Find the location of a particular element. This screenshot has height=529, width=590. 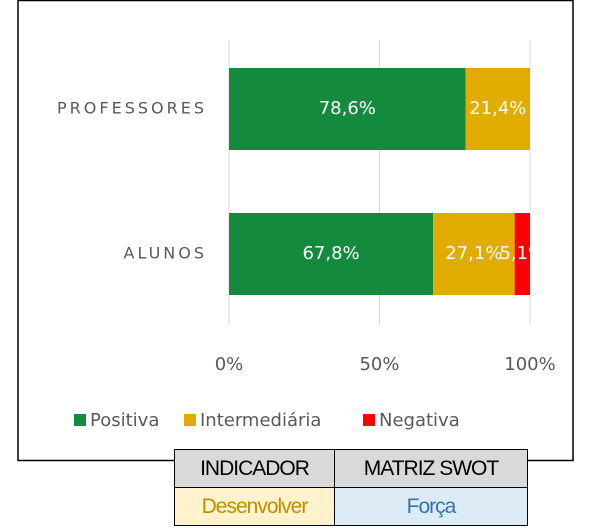

data-label: 78,6% is located at coordinates (347, 108).